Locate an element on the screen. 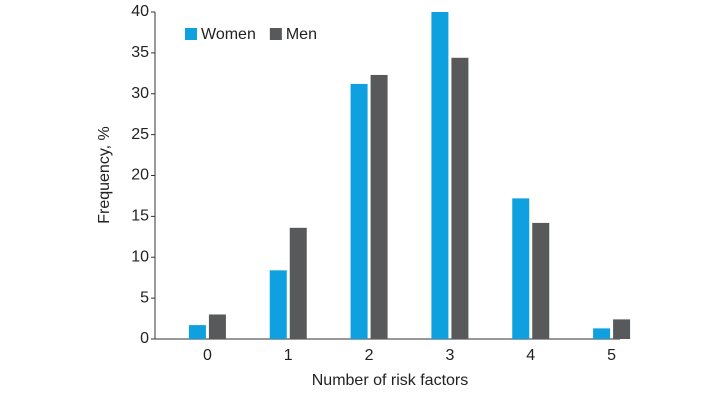 This screenshot has width=703, height=412. y-tick-label: 5 is located at coordinates (144, 297).